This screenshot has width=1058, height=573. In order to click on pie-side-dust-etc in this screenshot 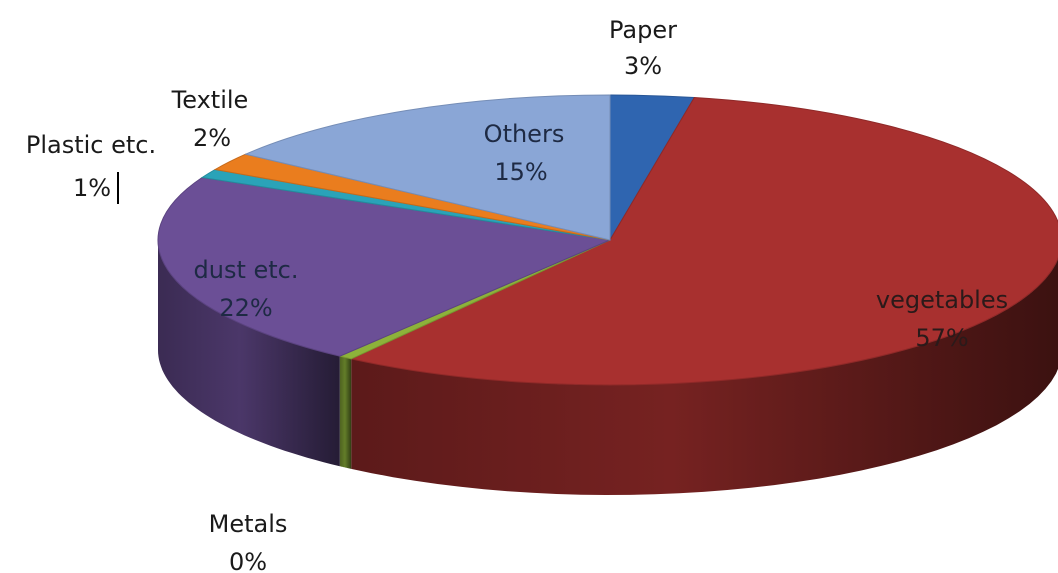, I will do `click(249, 353)`.